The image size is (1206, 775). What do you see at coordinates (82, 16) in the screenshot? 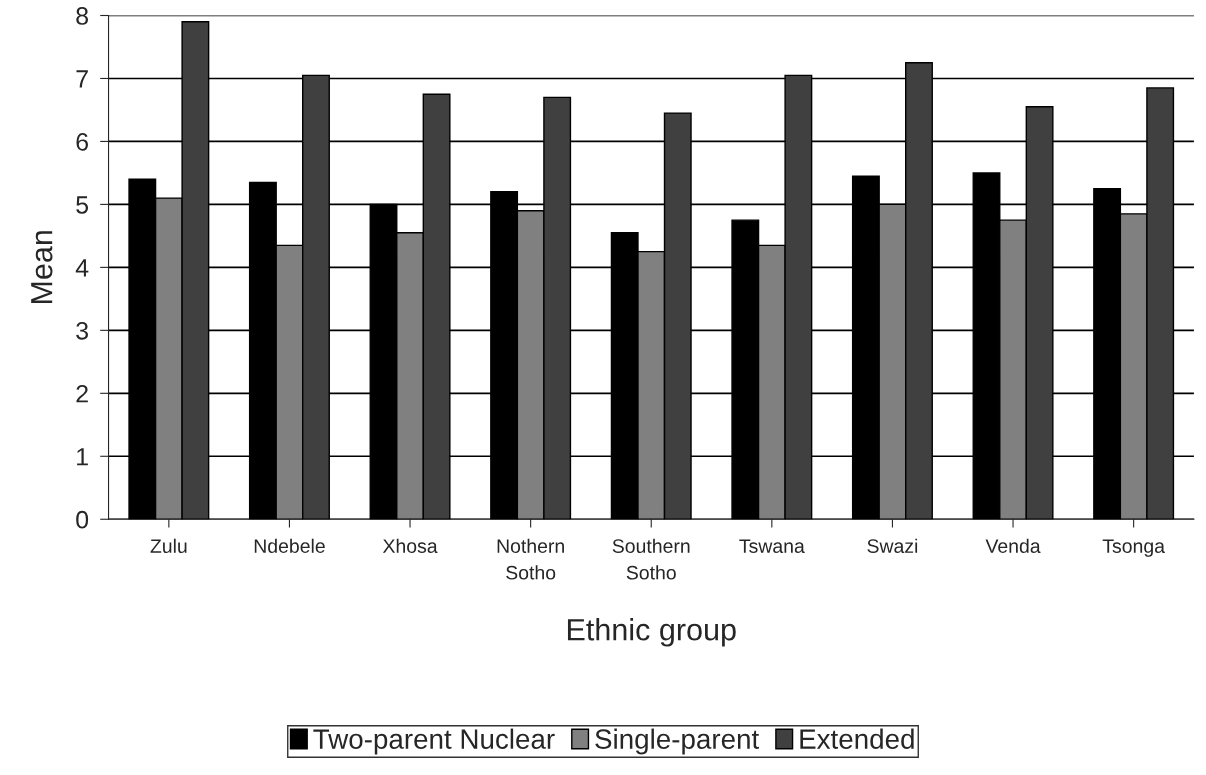
I see `y-tick-label: 8` at bounding box center [82, 16].